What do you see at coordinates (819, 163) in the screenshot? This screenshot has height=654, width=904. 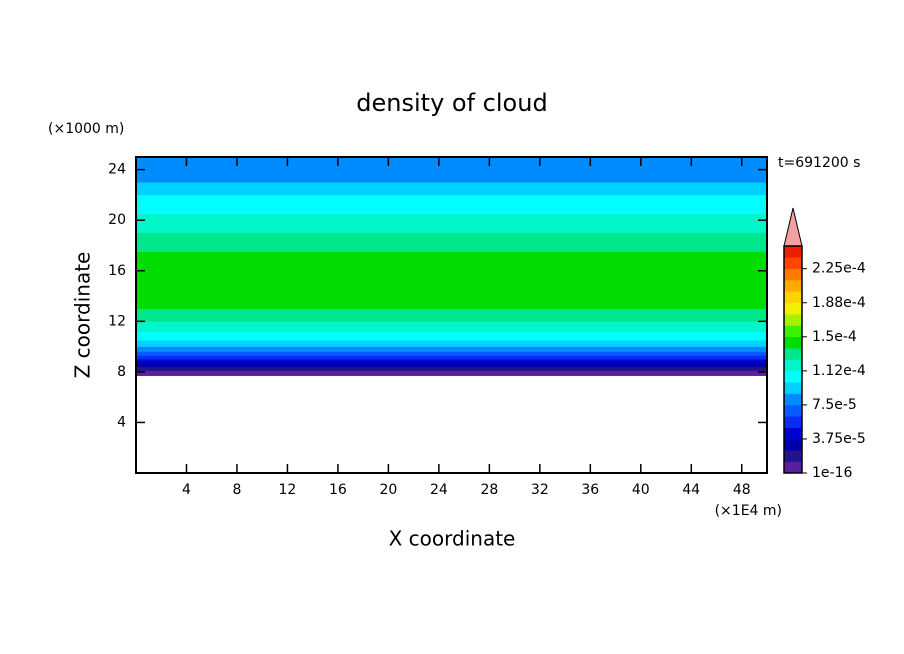 I see `time-label: t=691200 s` at bounding box center [819, 163].